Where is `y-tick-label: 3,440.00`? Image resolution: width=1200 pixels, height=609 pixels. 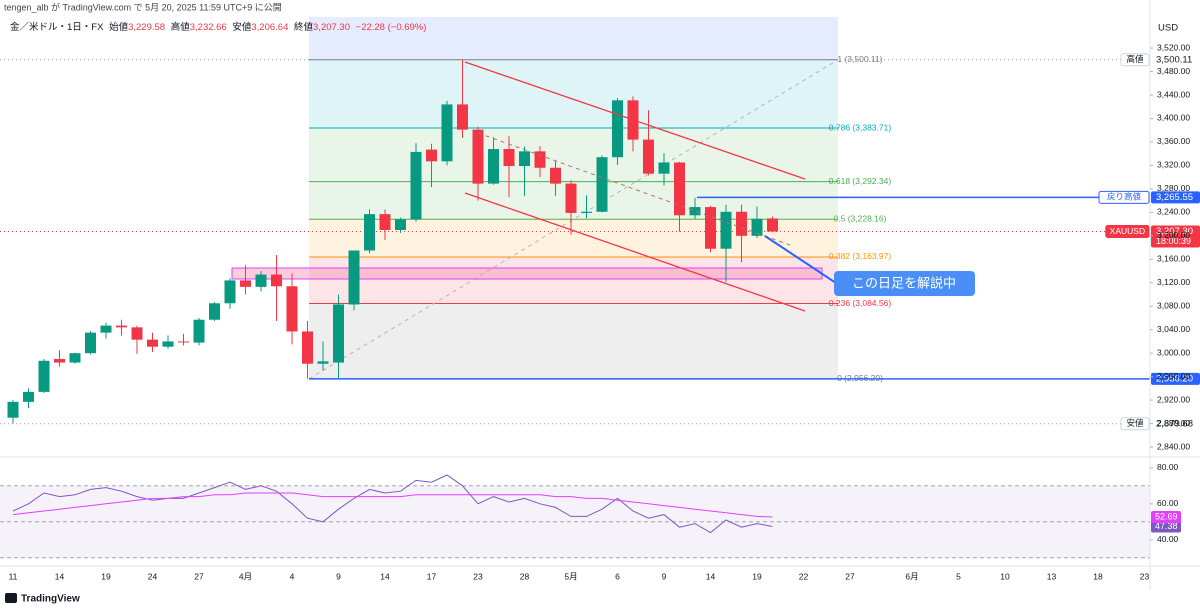 y-tick-label: 3,440.00 is located at coordinates (1173, 94).